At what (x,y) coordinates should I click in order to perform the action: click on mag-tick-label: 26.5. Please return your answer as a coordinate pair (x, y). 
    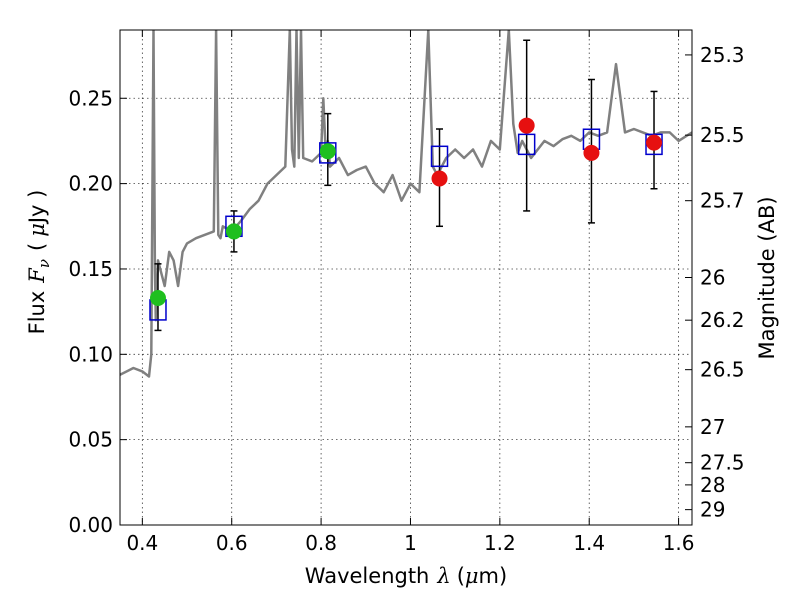
    Looking at the image, I should click on (722, 370).